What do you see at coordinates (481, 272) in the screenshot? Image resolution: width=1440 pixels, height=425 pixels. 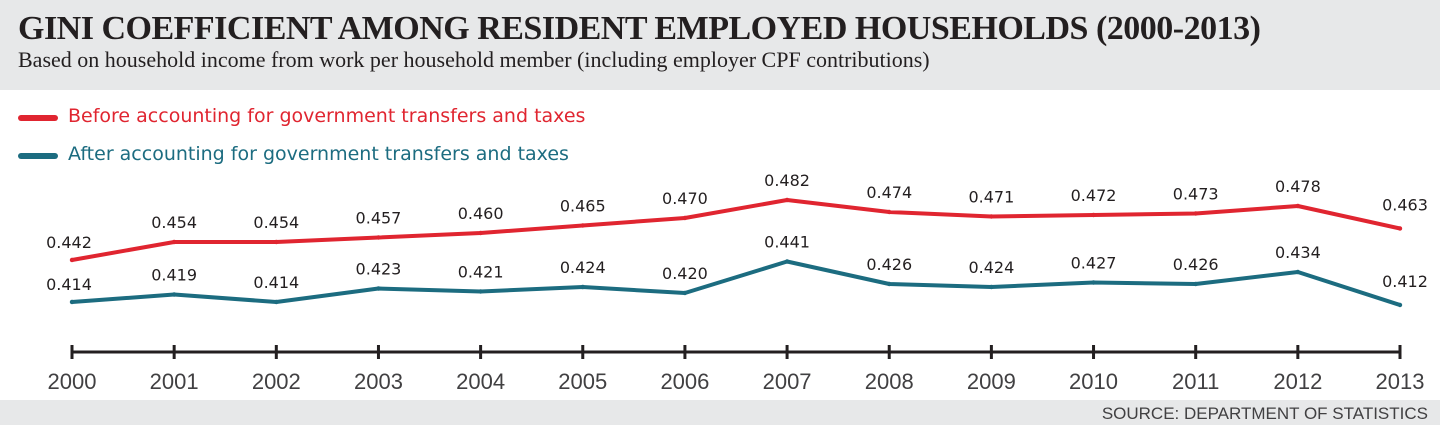 I see `data-label-after-2004: 0.421` at bounding box center [481, 272].